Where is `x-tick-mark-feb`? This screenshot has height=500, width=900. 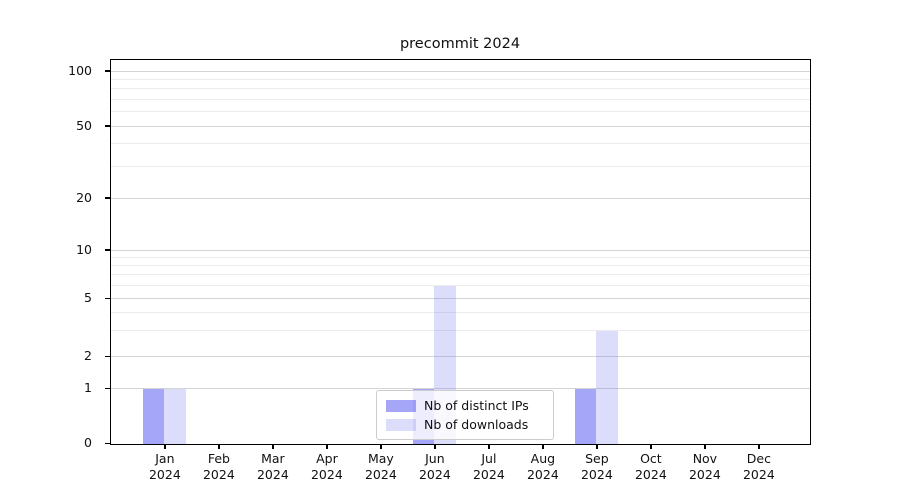 x-tick-mark-feb is located at coordinates (219, 446).